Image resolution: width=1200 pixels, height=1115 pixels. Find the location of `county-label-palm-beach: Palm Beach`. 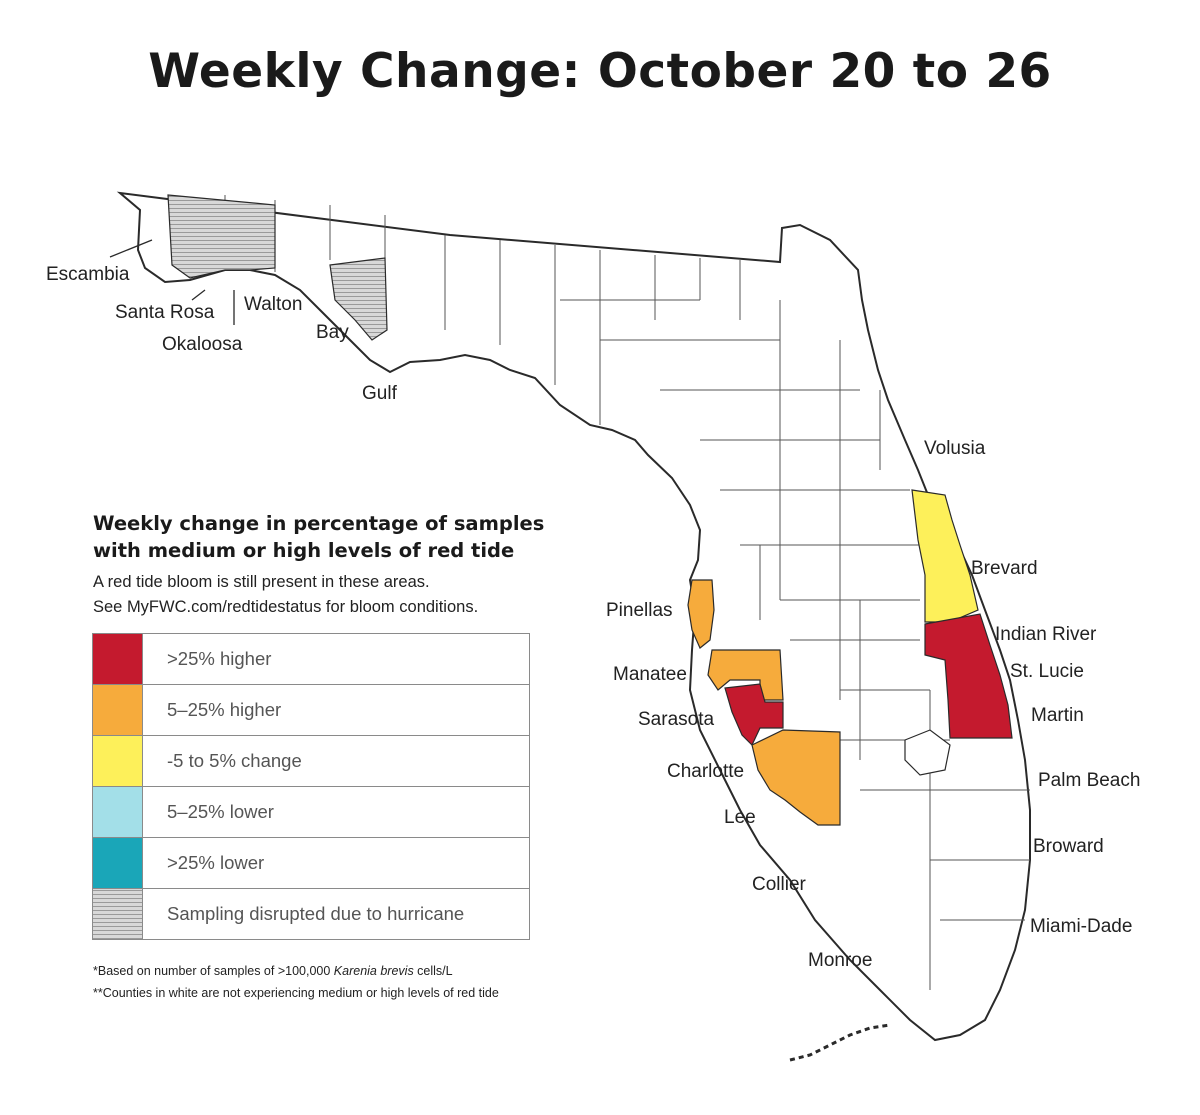

county-label-palm-beach: Palm Beach is located at coordinates (1089, 780).